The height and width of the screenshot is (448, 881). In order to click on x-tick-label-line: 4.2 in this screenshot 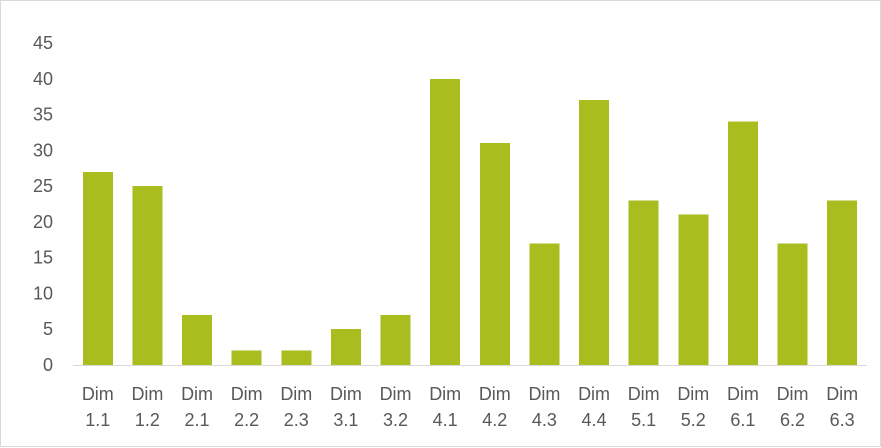, I will do `click(494, 420)`.